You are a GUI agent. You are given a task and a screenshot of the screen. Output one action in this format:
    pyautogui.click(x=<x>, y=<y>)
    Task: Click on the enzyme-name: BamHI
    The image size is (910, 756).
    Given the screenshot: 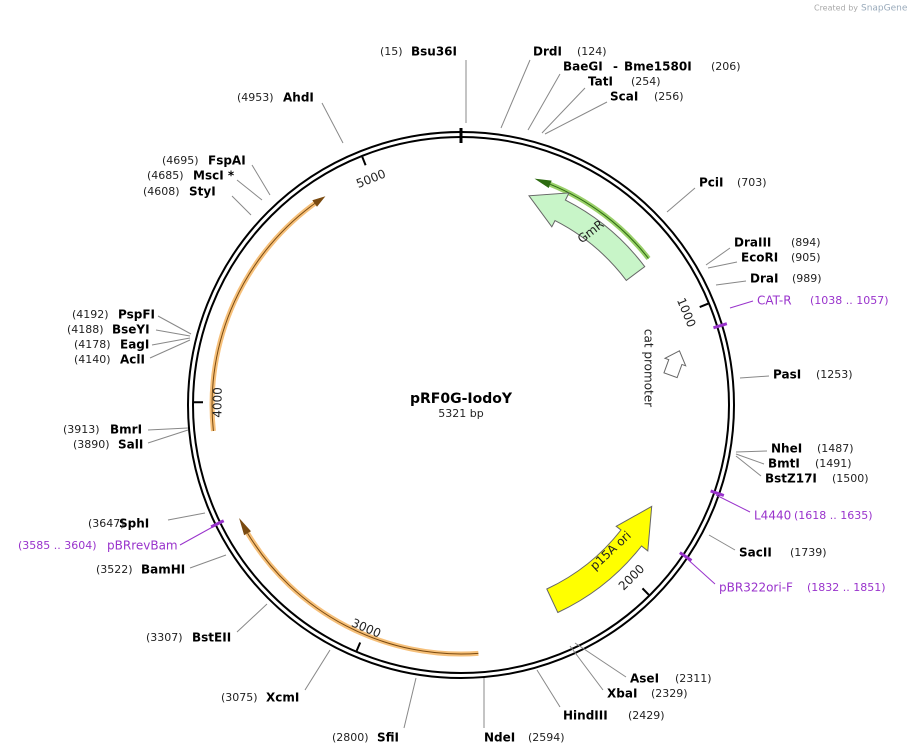 What is the action you would take?
    pyautogui.click(x=163, y=570)
    